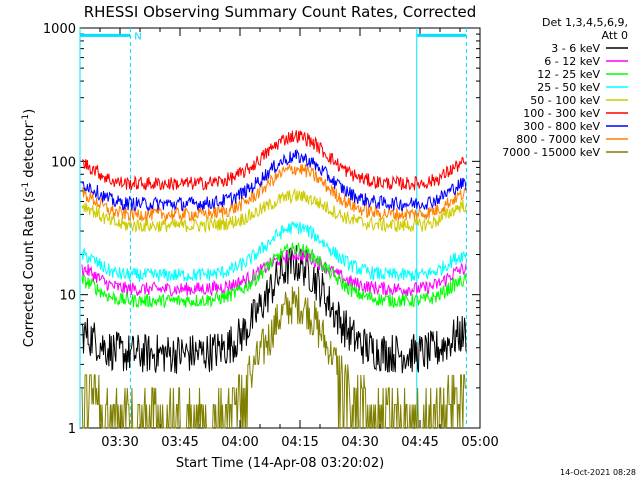 This screenshot has width=640, height=480. Describe the element at coordinates (59, 29) in the screenshot. I see `y-tick-label: 1000` at that location.